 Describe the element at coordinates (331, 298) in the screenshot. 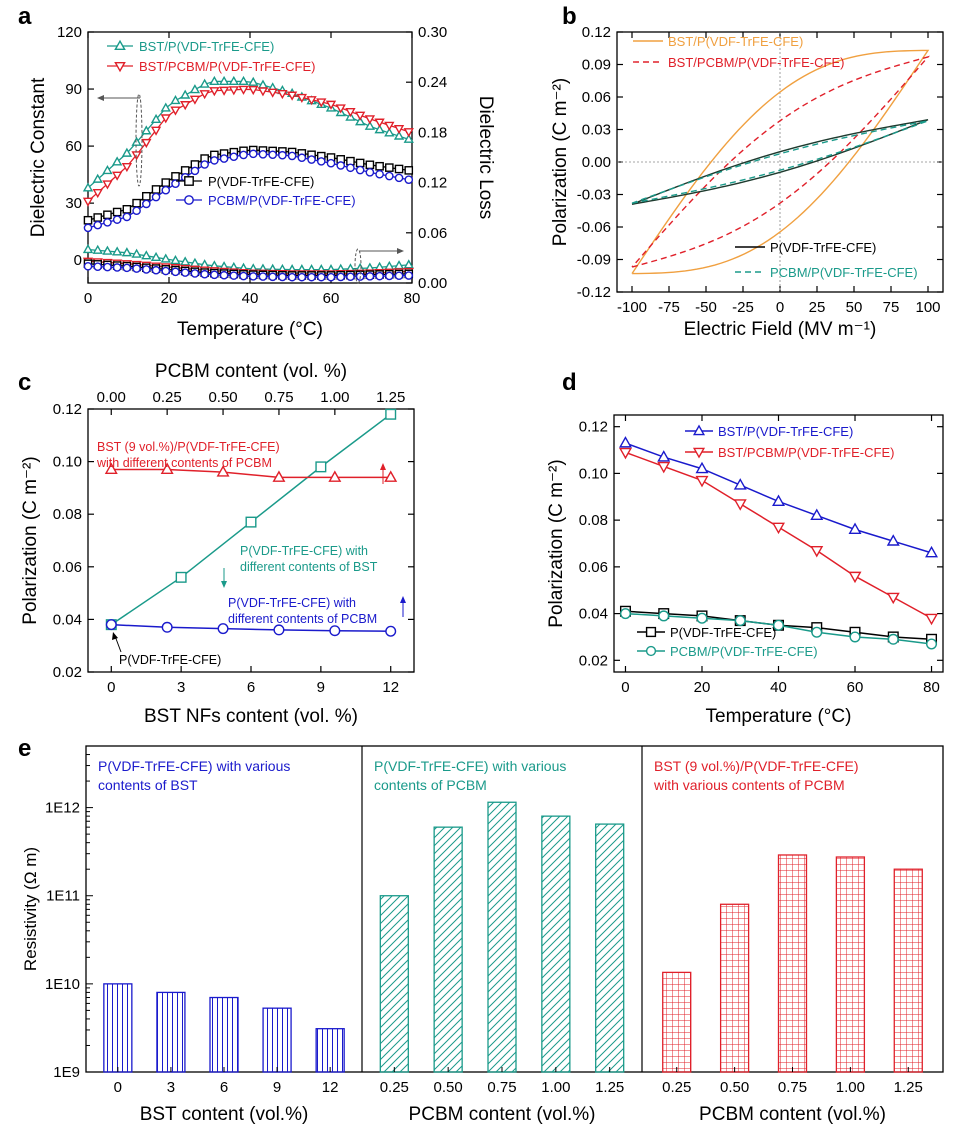

I see `x-tick-label: 60` at that location.